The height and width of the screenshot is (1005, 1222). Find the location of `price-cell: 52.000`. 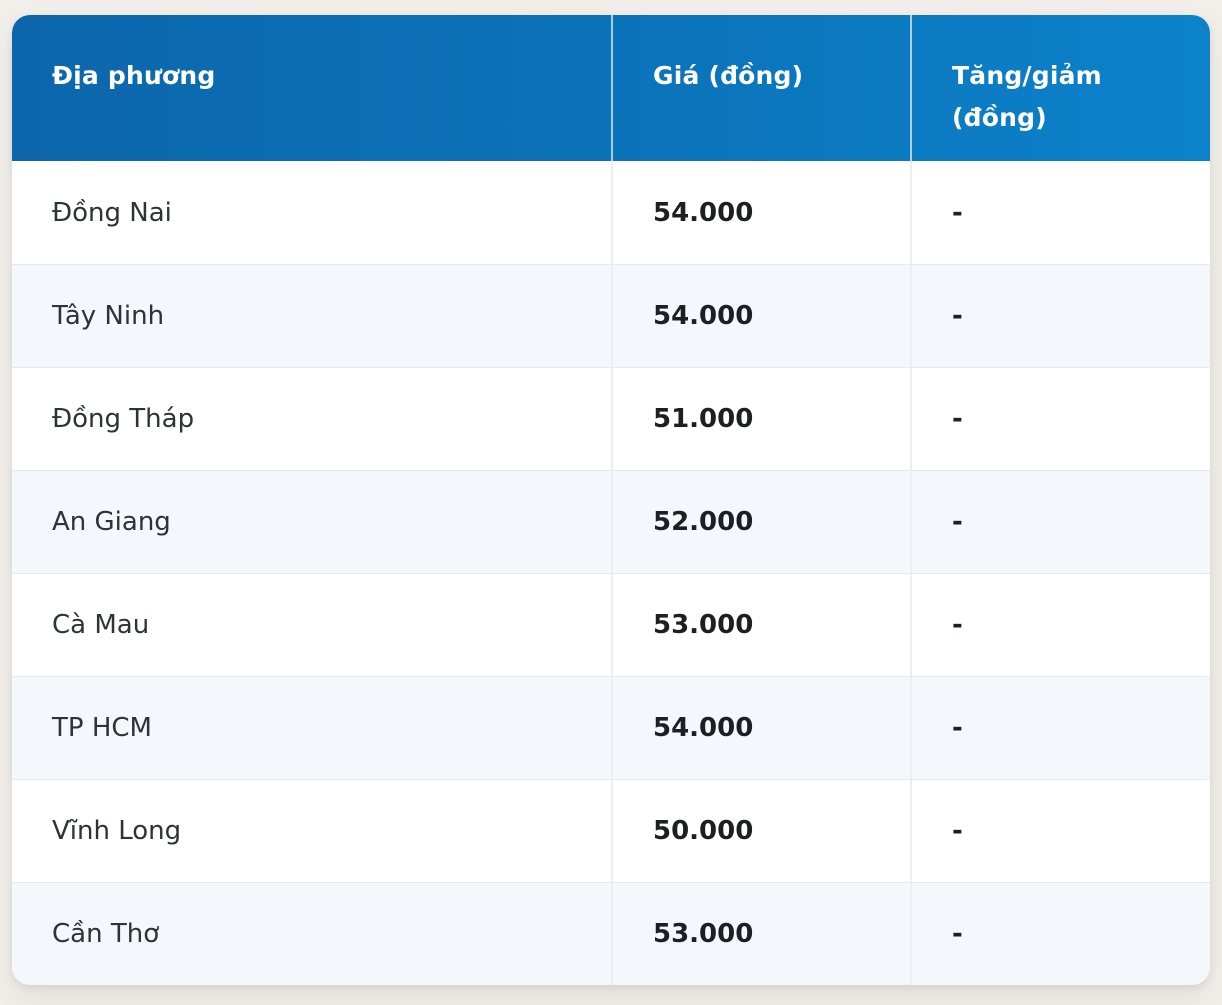

price-cell: 52.000 is located at coordinates (760, 522).